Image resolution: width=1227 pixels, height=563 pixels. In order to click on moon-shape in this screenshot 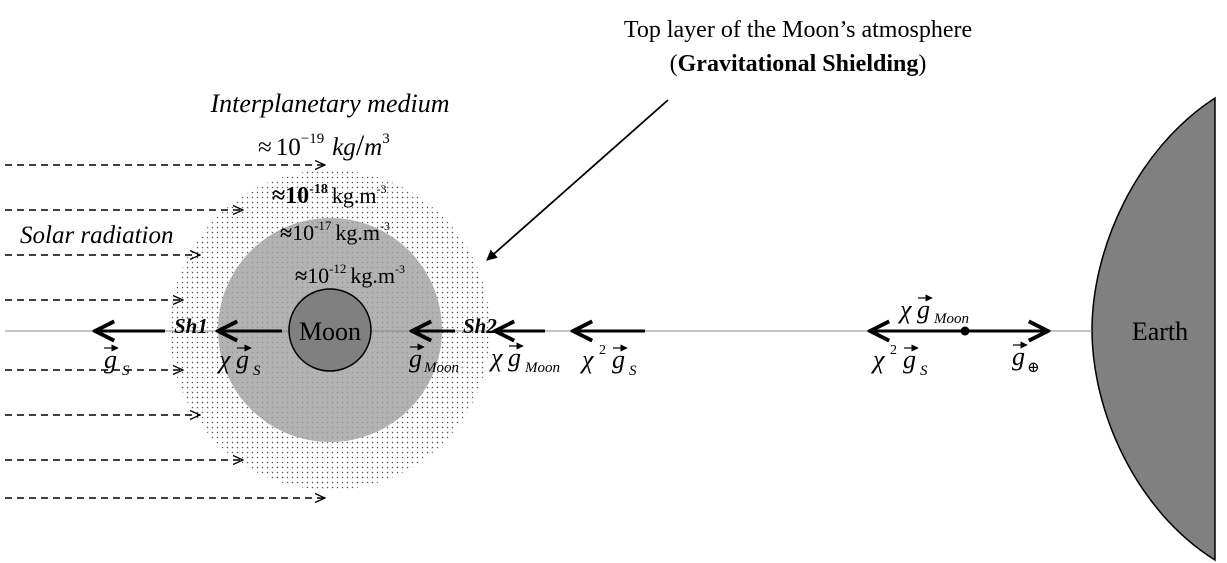, I will do `click(330, 330)`.